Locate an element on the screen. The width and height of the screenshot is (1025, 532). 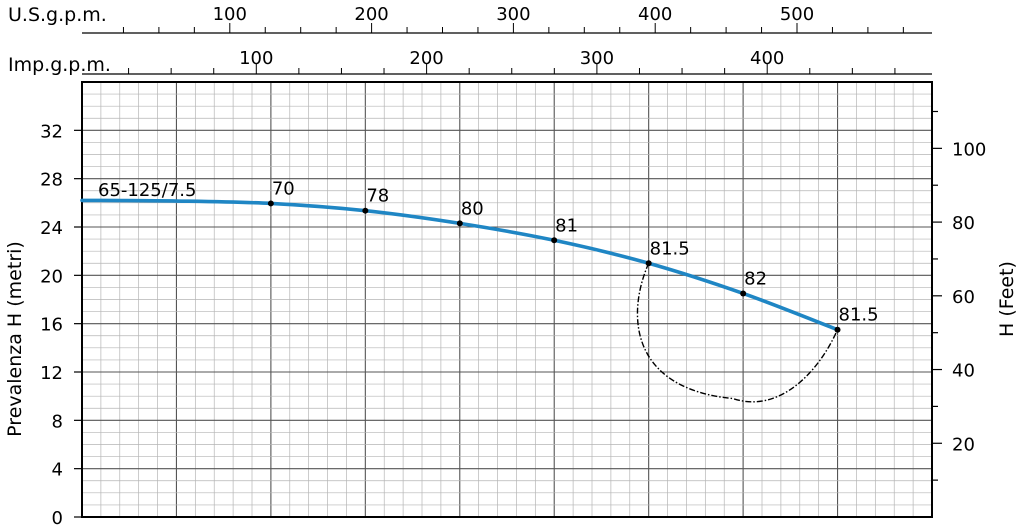
top-axis-2-title: Imp.g.p.m. is located at coordinates (59, 65).